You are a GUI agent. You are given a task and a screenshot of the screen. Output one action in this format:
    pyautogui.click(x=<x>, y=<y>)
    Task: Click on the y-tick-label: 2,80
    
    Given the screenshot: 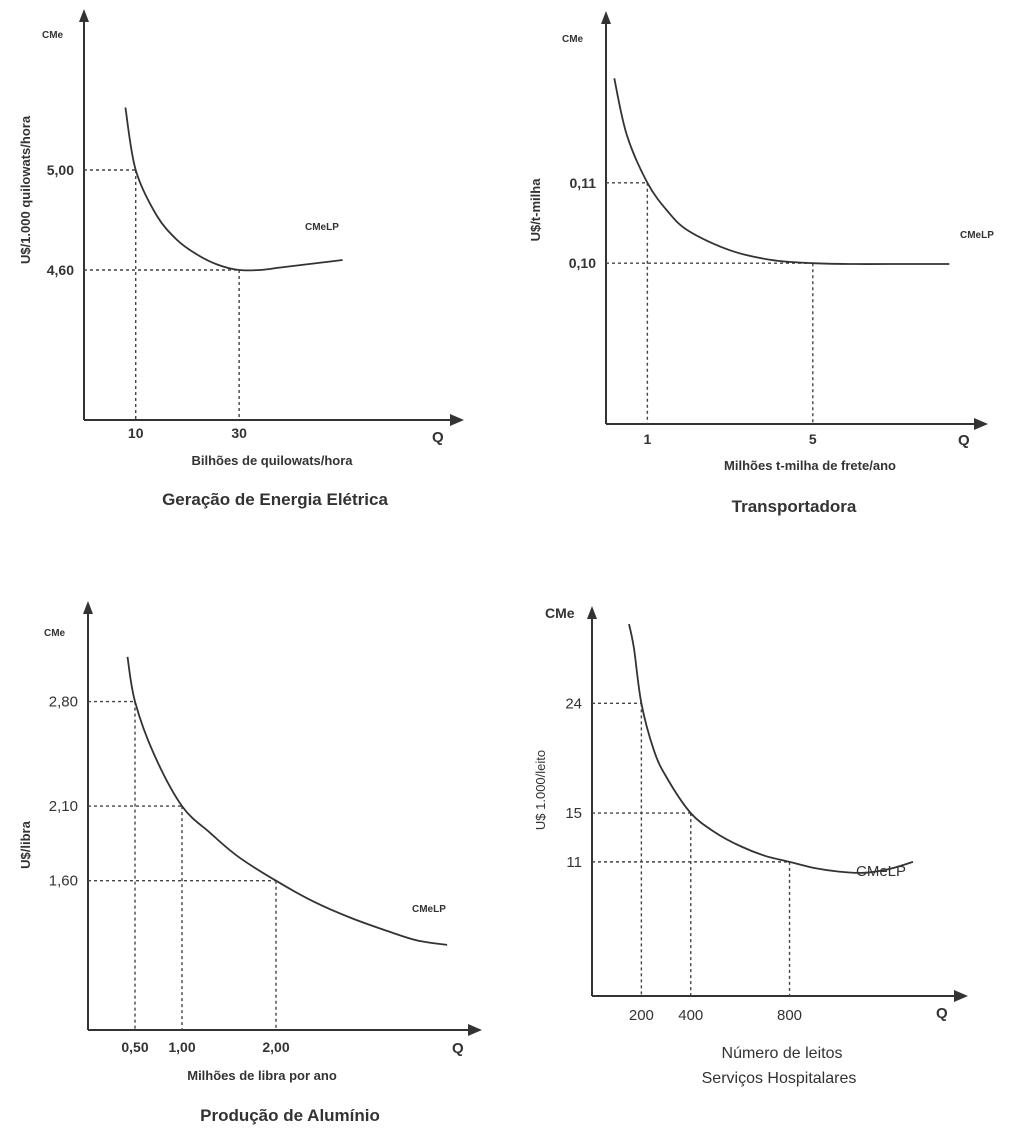 What is the action you would take?
    pyautogui.click(x=63, y=702)
    